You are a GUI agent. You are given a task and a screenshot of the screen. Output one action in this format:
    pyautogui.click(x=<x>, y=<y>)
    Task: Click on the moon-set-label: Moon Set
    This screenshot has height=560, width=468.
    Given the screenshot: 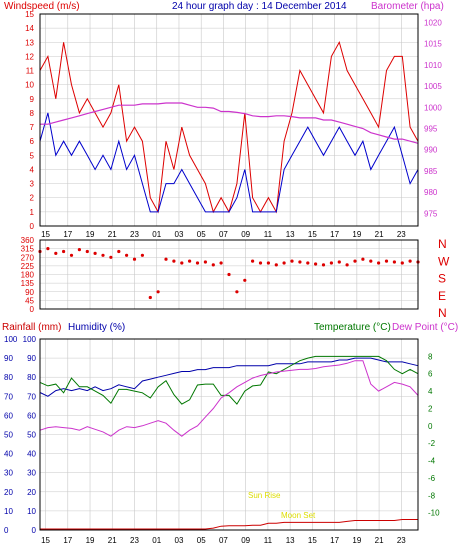 What is the action you would take?
    pyautogui.click(x=298, y=515)
    